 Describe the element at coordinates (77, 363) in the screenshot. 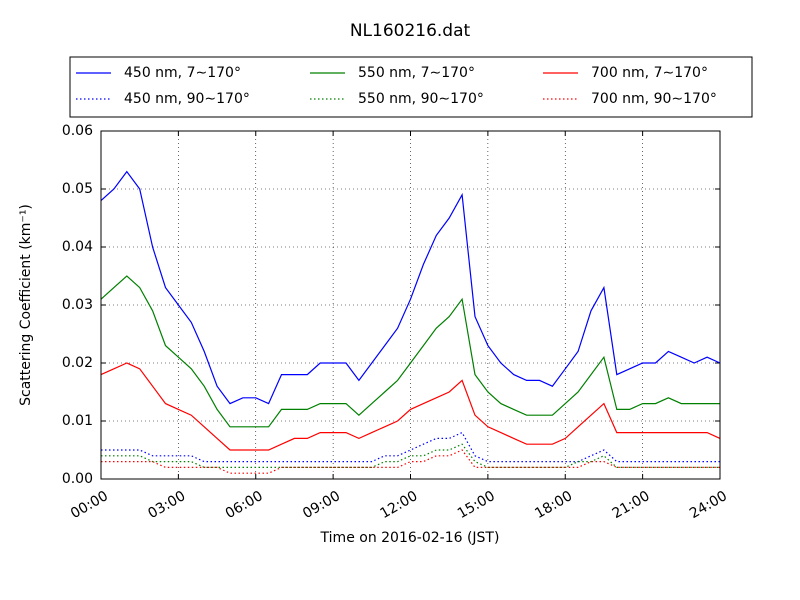

I see `y-tick-label: 0.02` at that location.